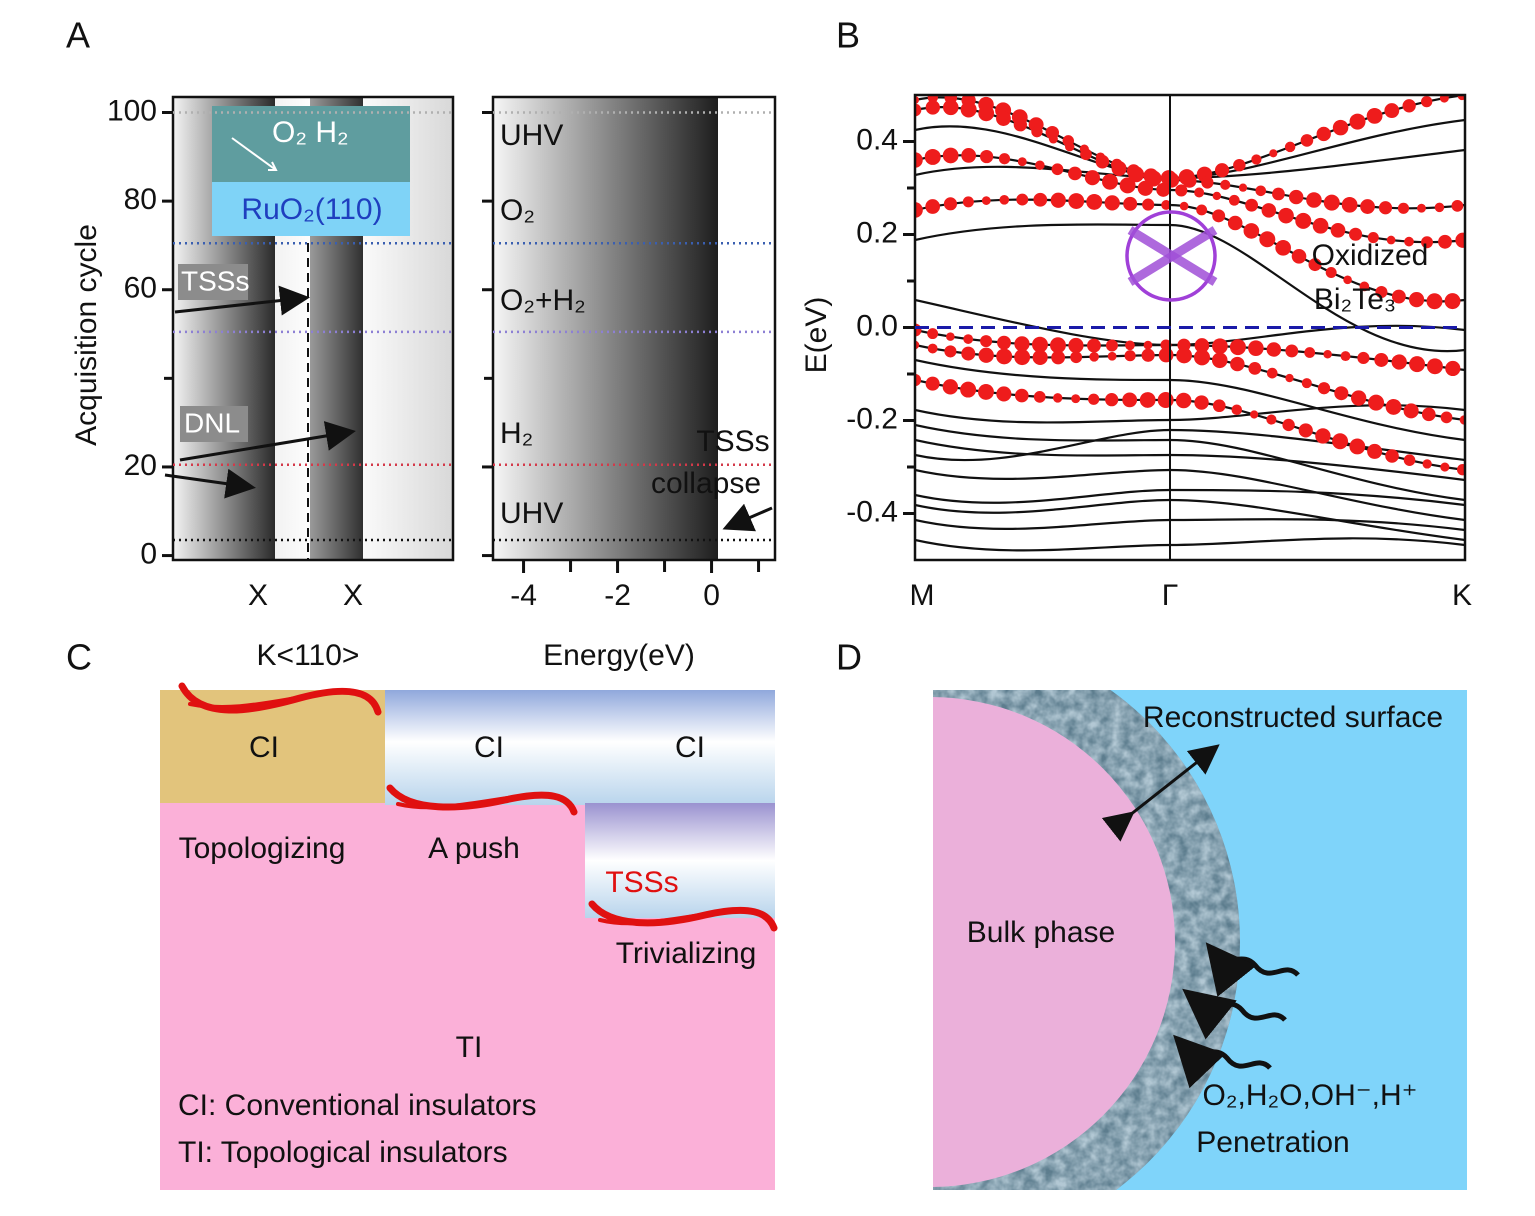  What do you see at coordinates (877, 232) in the screenshot?
I see `y-tick-label: 0.2` at bounding box center [877, 232].